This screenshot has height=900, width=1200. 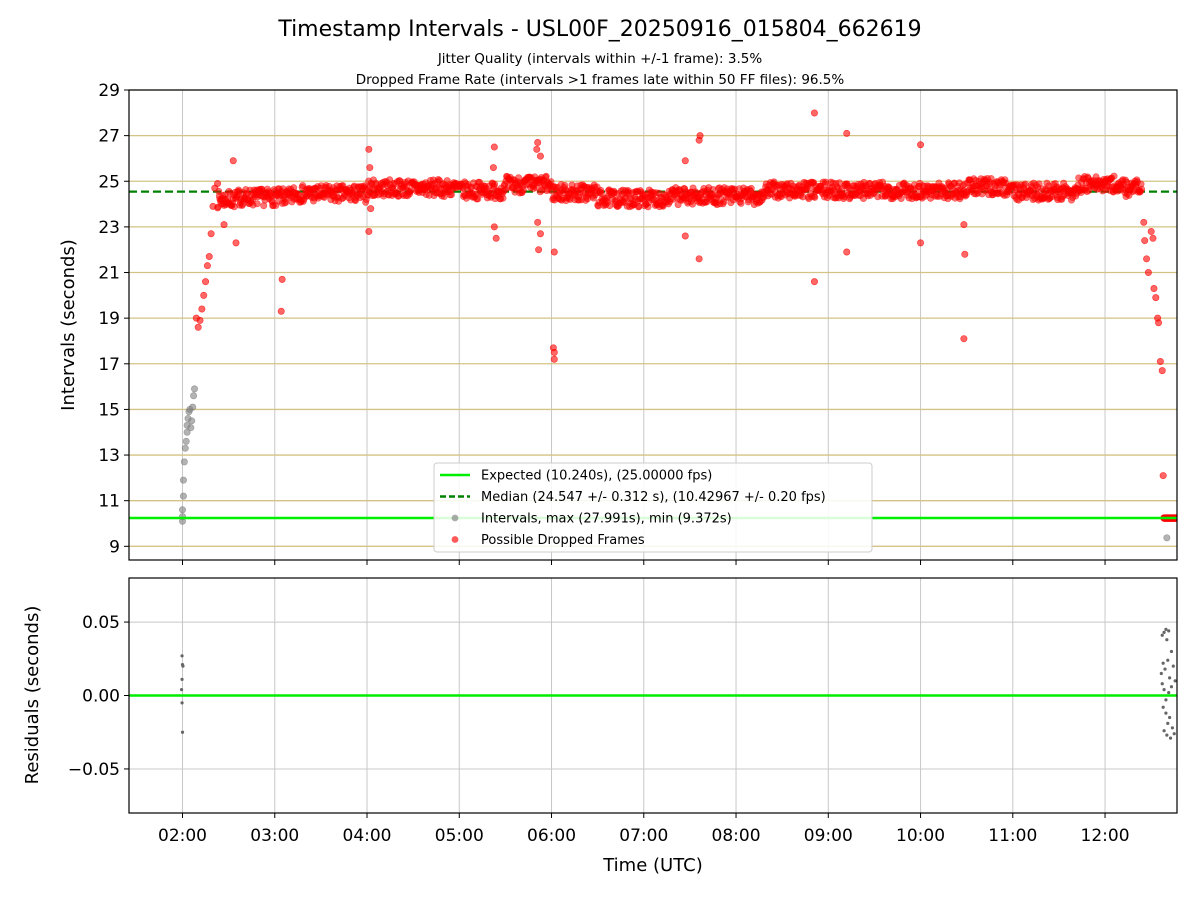 What do you see at coordinates (367, 836) in the screenshot?
I see `x-tick-label: 04:00` at bounding box center [367, 836].